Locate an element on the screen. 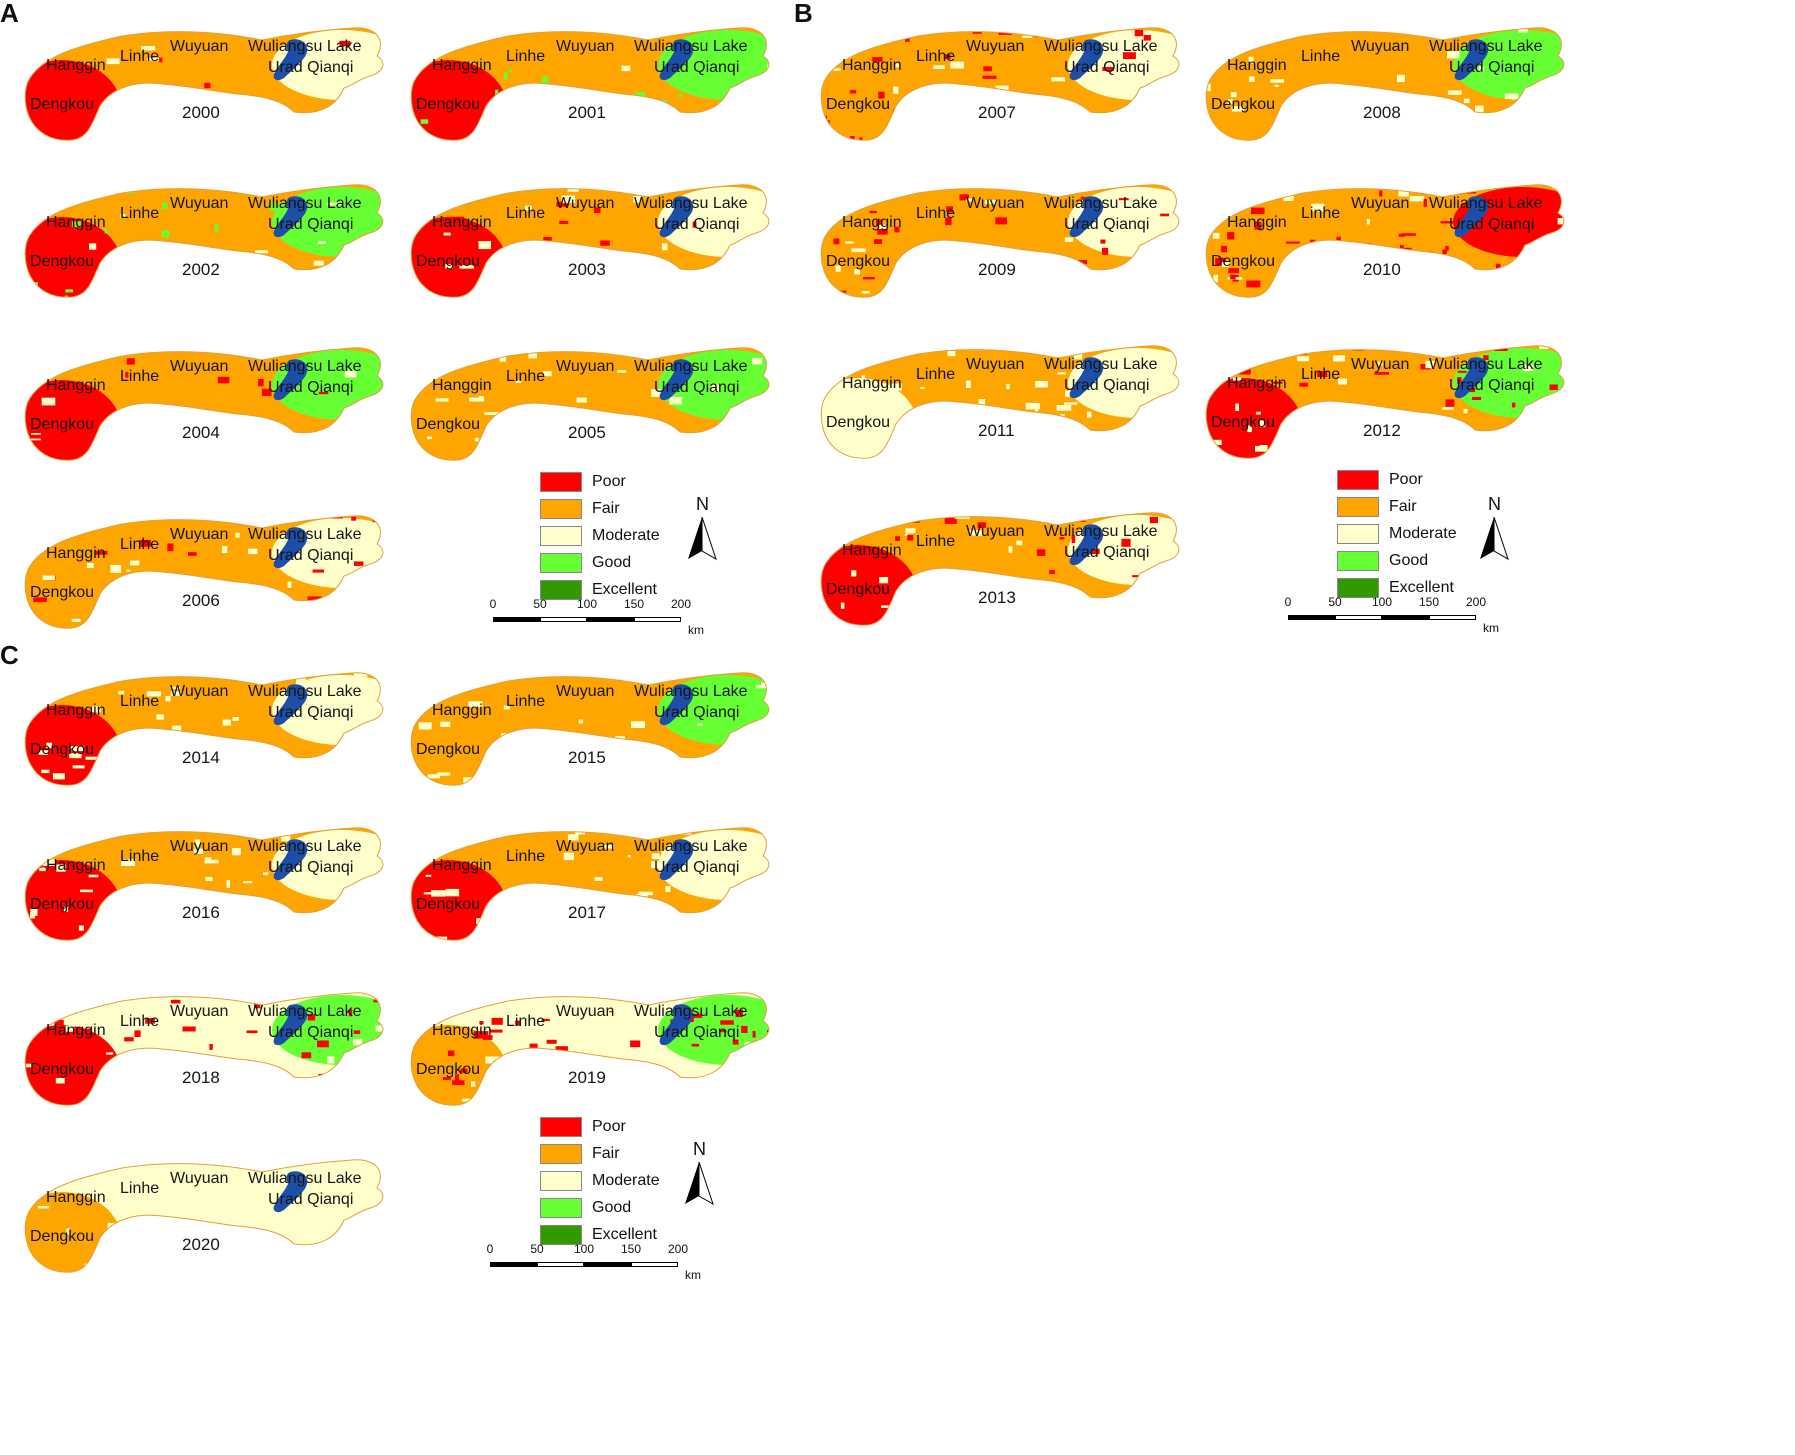 Image resolution: width=1795 pixels, height=1455 pixels. year-label: 2009 is located at coordinates (997, 269).